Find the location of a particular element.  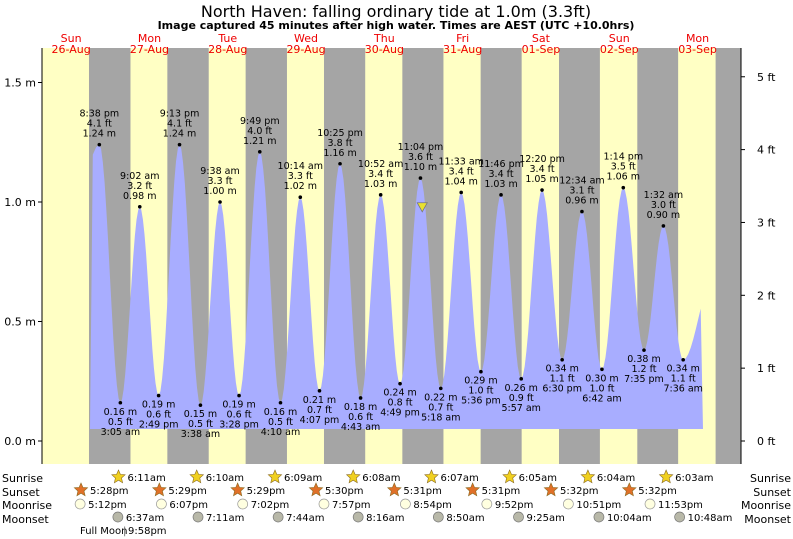

low-tide-label: 0.34 m is located at coordinates (682, 369).